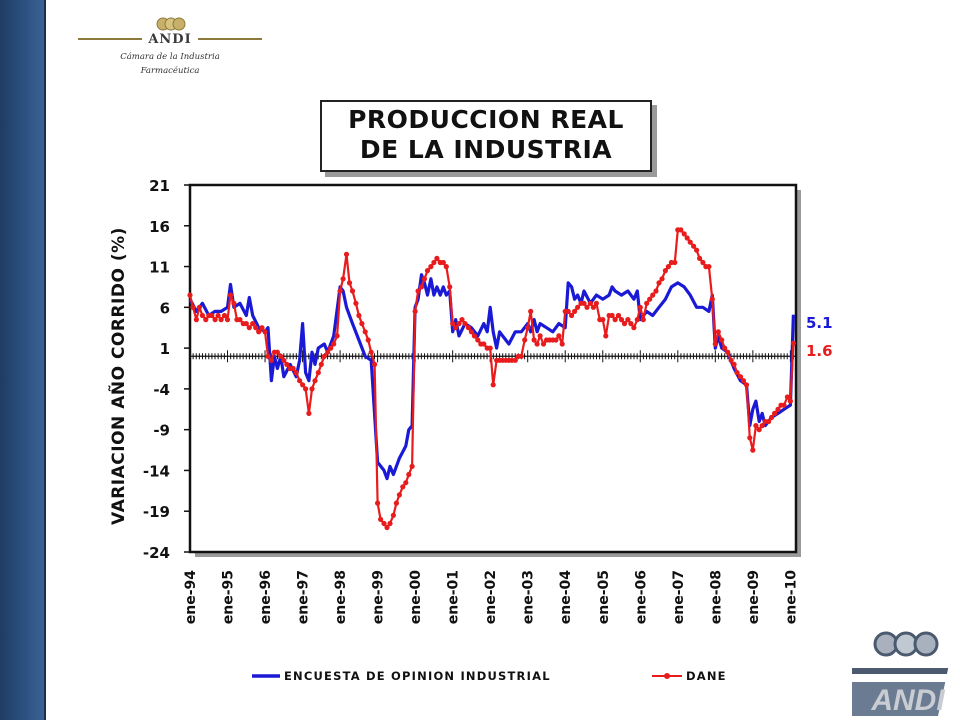 The width and height of the screenshot is (960, 724). Describe the element at coordinates (417, 676) in the screenshot. I see `legend-label-encuesta: ENCUESTA DE OPINION INDUSTRIAL` at that location.